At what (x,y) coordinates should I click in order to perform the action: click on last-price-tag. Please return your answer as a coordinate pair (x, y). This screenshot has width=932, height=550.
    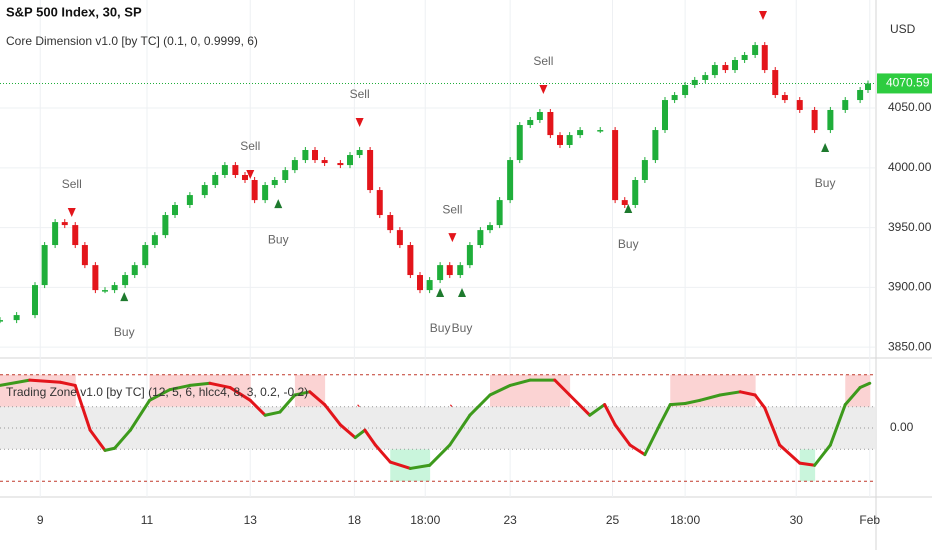
    Looking at the image, I should click on (904, 83).